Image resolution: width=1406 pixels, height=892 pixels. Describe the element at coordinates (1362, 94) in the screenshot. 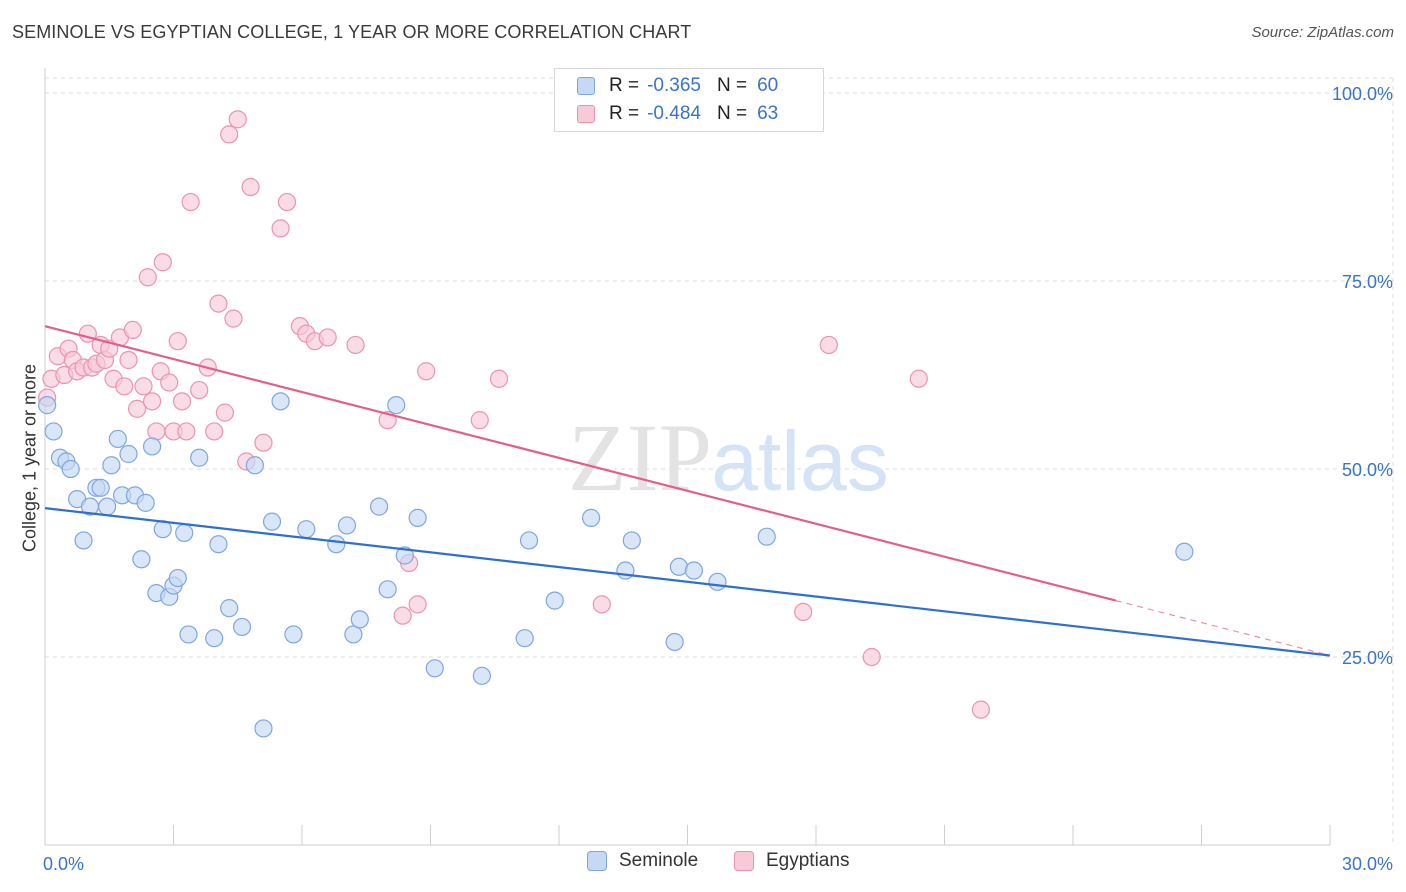

I see `y-tick-label: 100.0%` at that location.